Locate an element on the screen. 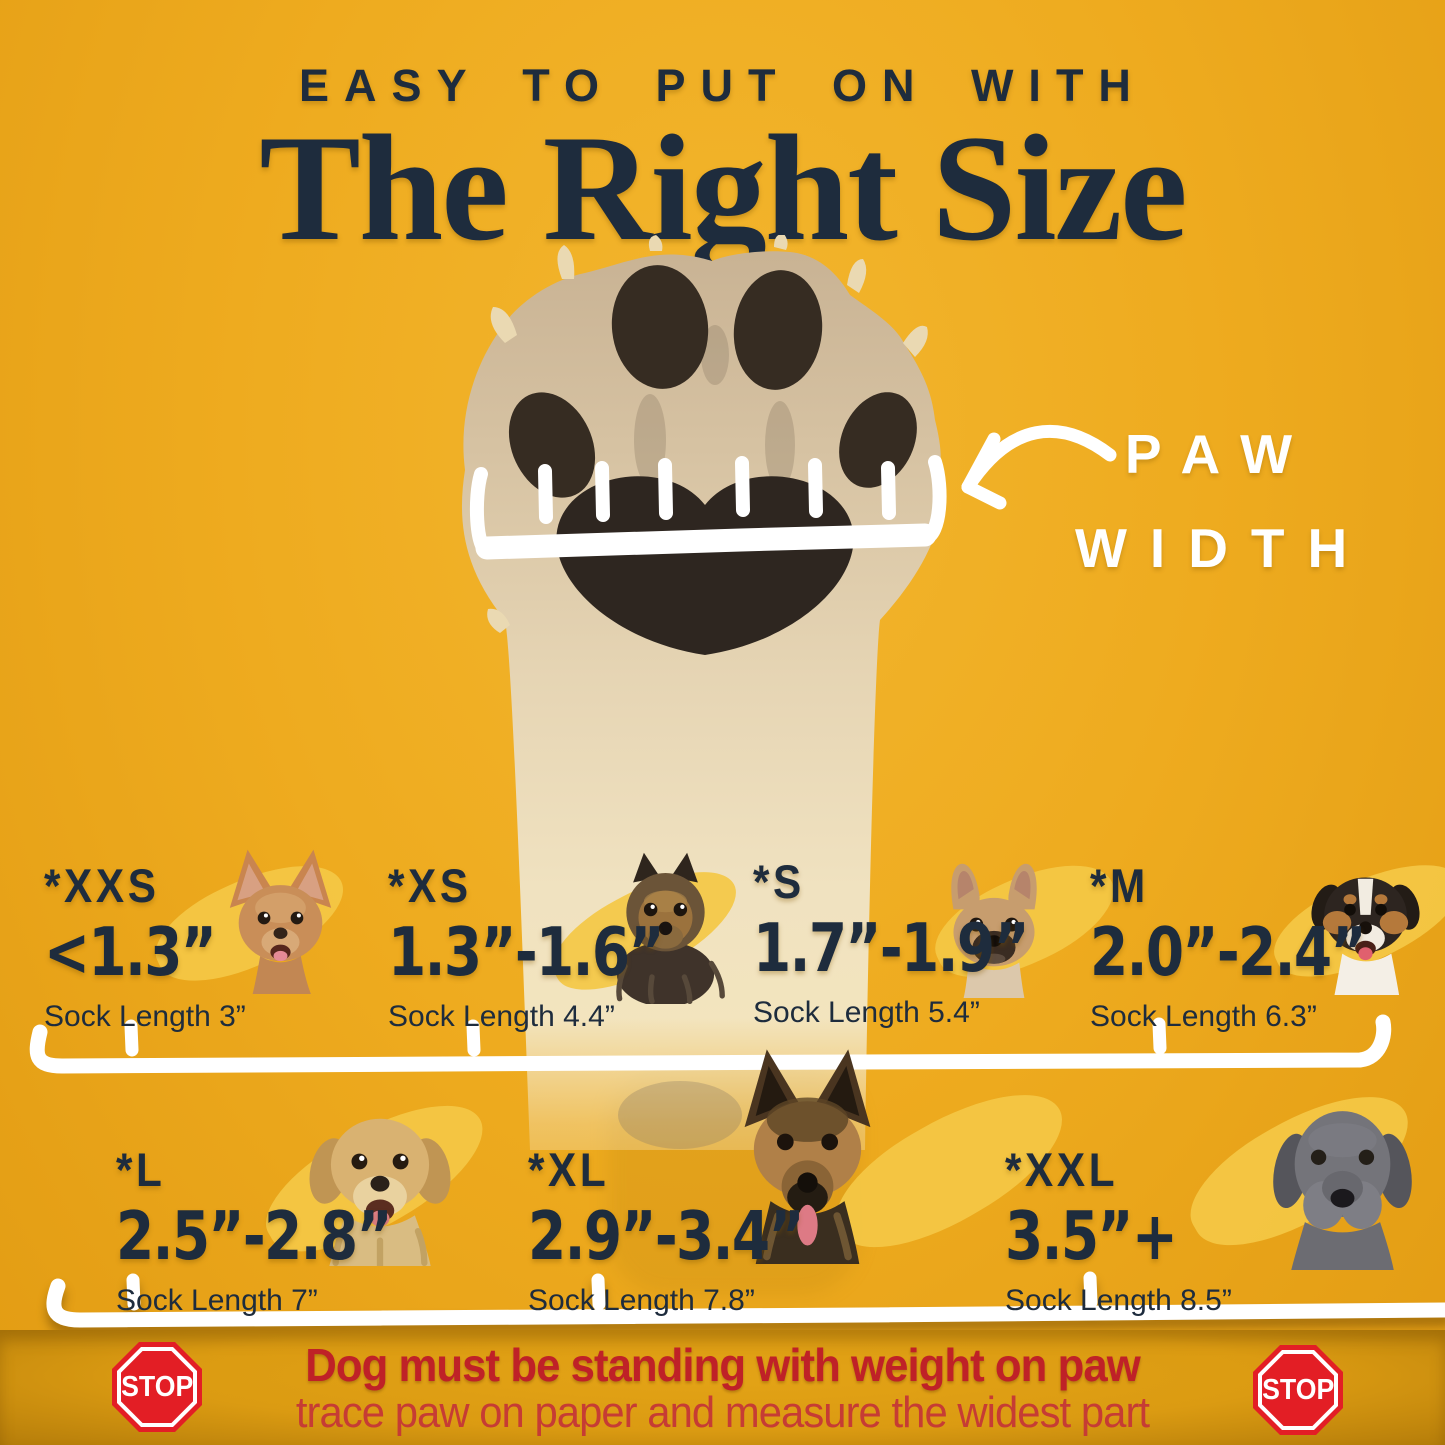 The height and width of the screenshot is (1445, 1445). sock-length: Sock Length 4.4” is located at coordinates (501, 1016).